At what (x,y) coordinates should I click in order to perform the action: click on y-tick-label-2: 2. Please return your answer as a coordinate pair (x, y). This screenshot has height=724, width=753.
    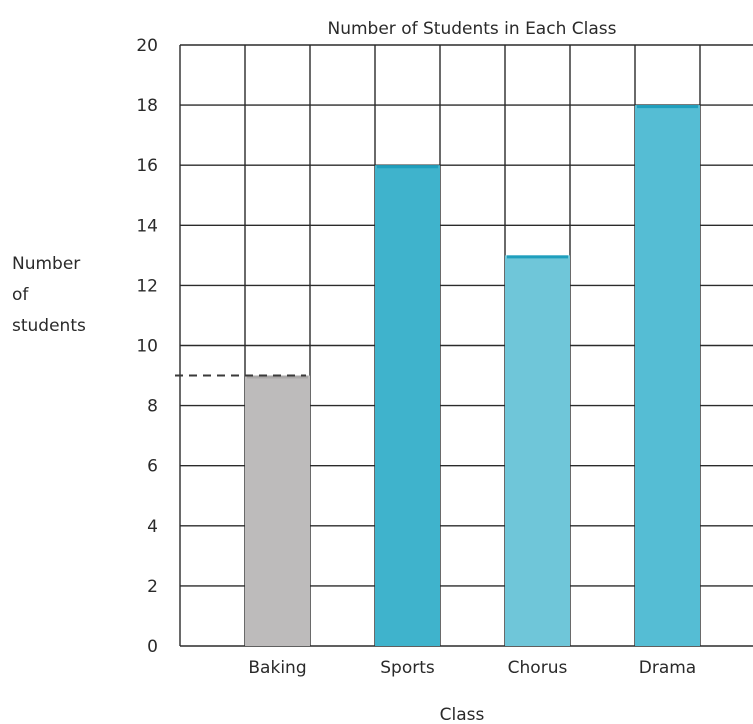
    Looking at the image, I should click on (152, 587).